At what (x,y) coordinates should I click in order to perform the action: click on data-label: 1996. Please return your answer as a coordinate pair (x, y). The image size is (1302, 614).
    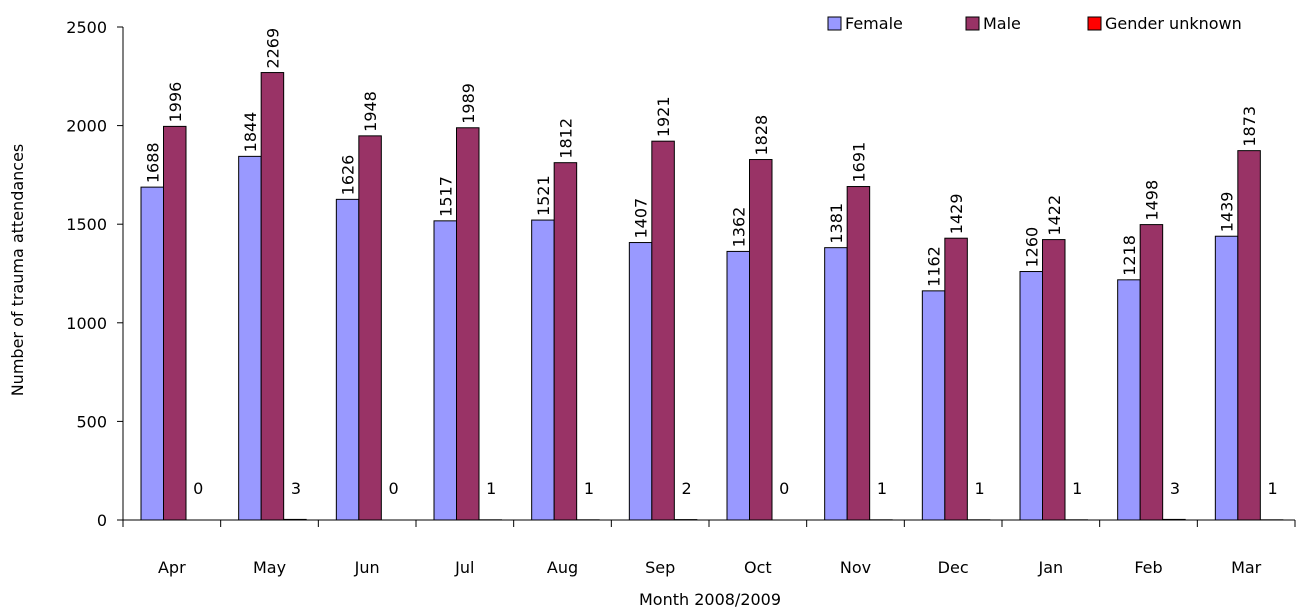
    Looking at the image, I should click on (175, 102).